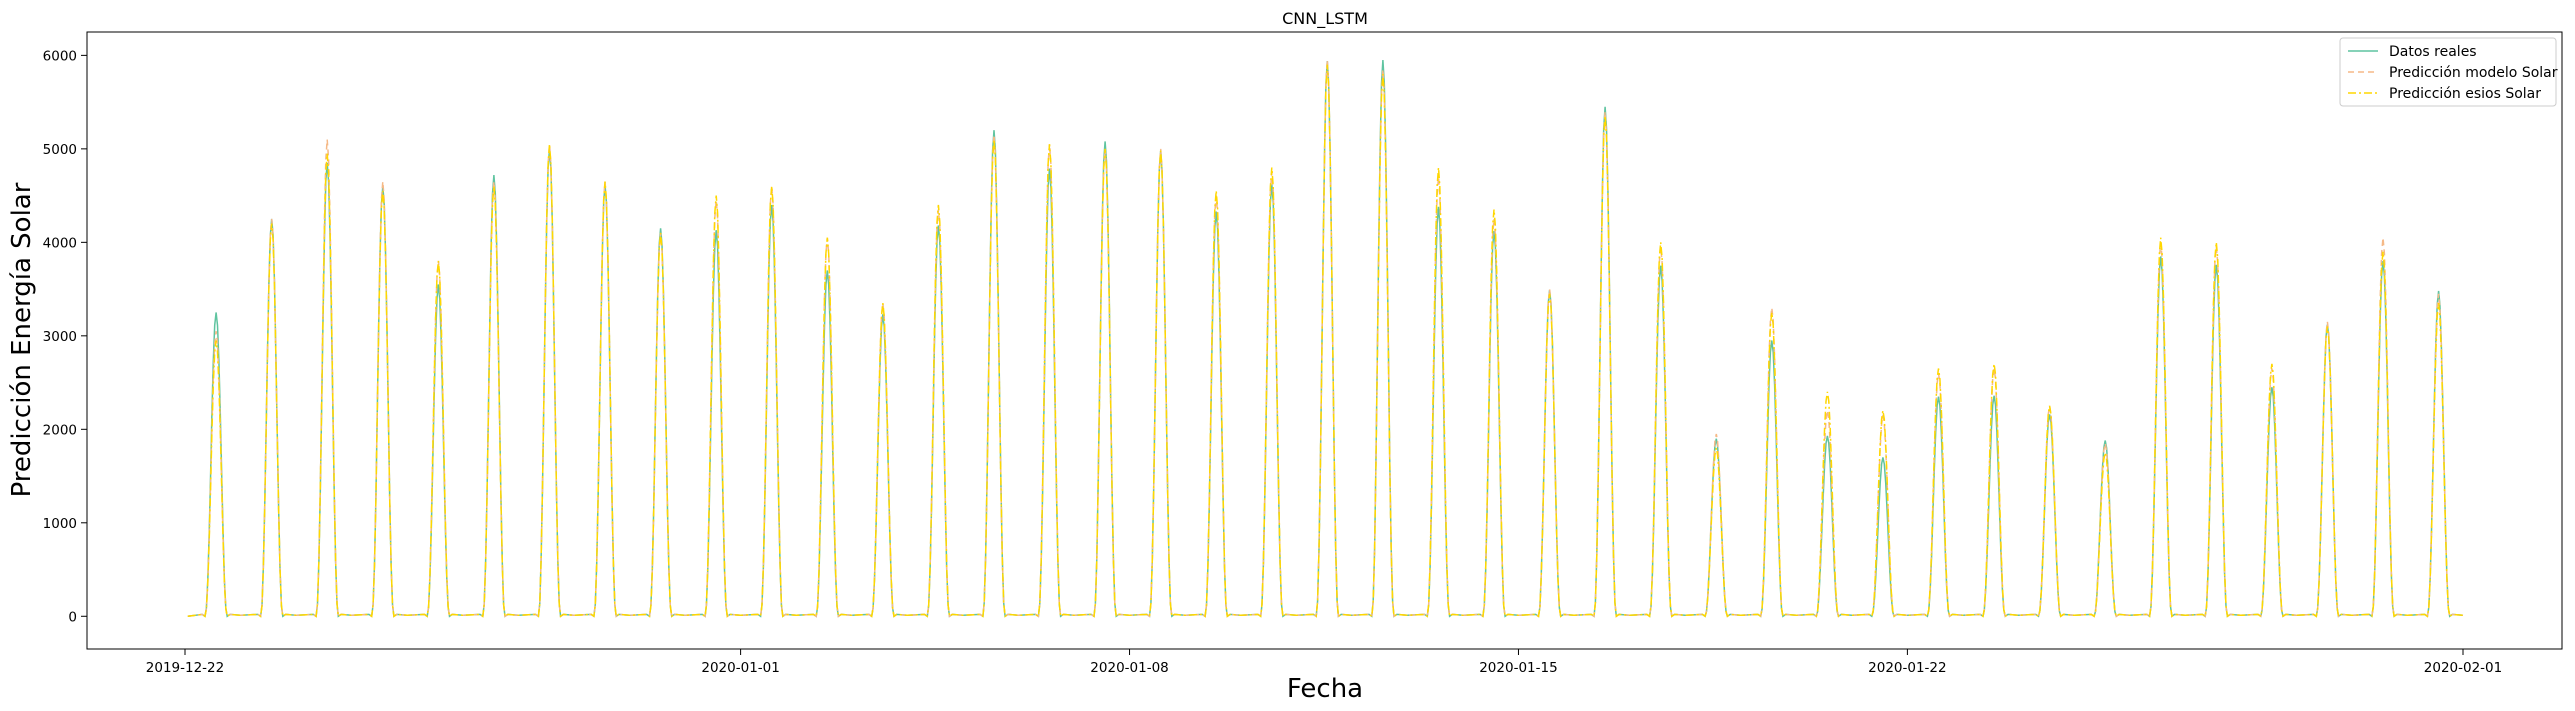  Describe the element at coordinates (1129, 668) in the screenshot. I see `x-tick-label: 2020-01-08` at that location.